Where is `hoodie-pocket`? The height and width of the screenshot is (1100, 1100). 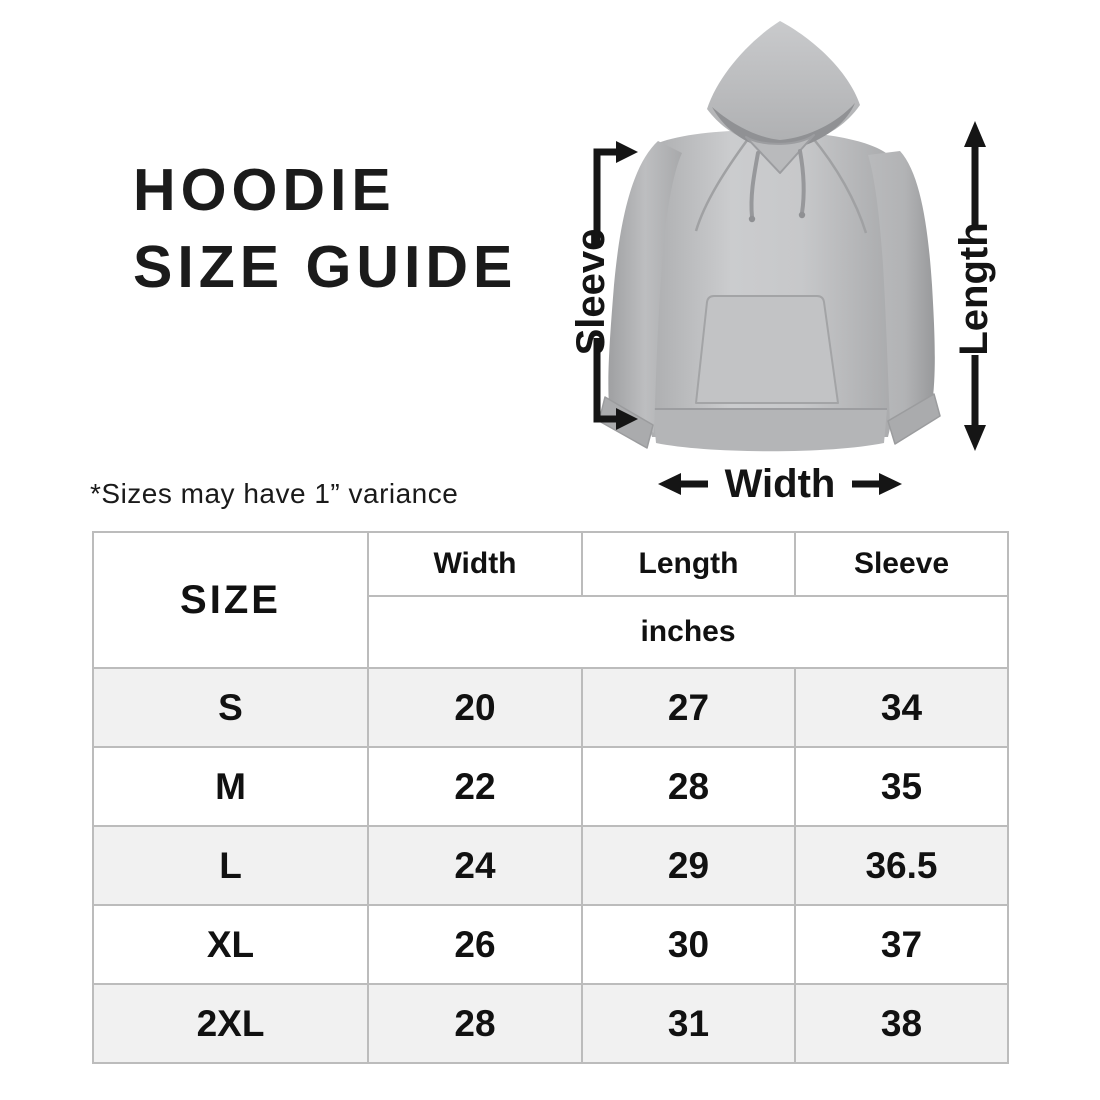
hoodie-pocket is located at coordinates (767, 349).